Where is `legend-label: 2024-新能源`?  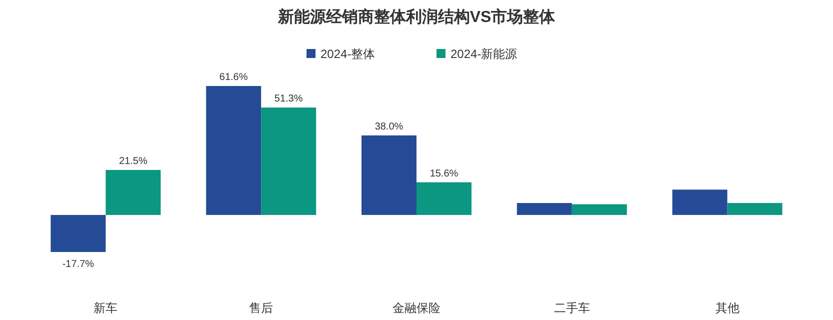 legend-label: 2024-新能源 is located at coordinates (484, 54).